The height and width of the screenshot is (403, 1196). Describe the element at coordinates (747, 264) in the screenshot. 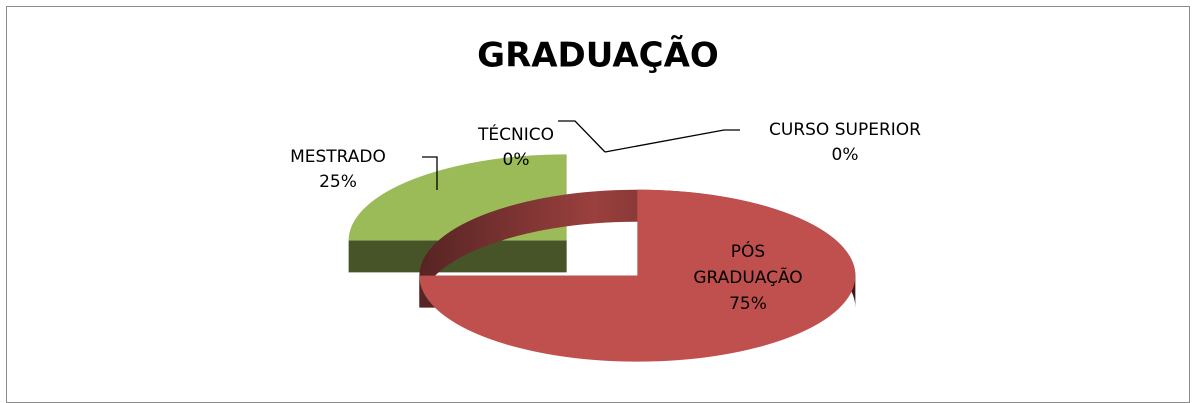

I see `category-label: PÓS GRADUAÇÃO` at that location.